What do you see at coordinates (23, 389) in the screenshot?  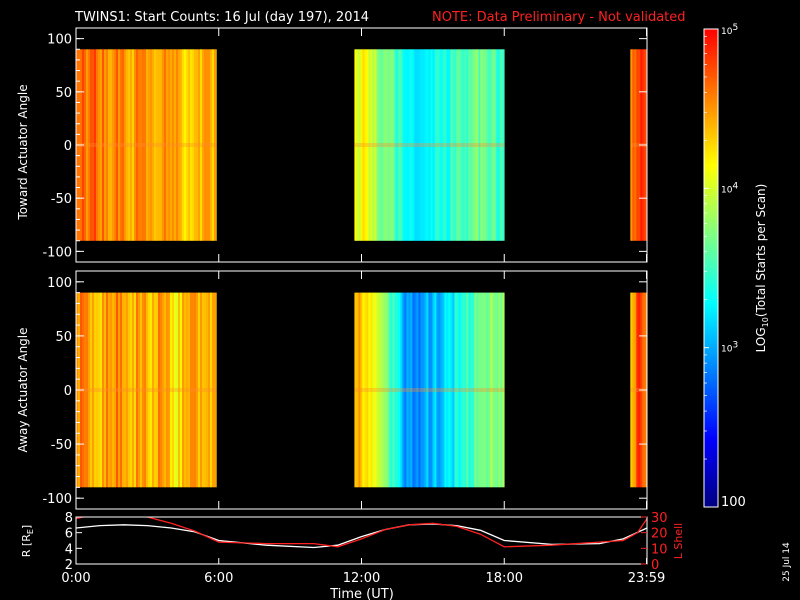 I see `away-ylabel: Away Actuator Angle` at bounding box center [23, 389].